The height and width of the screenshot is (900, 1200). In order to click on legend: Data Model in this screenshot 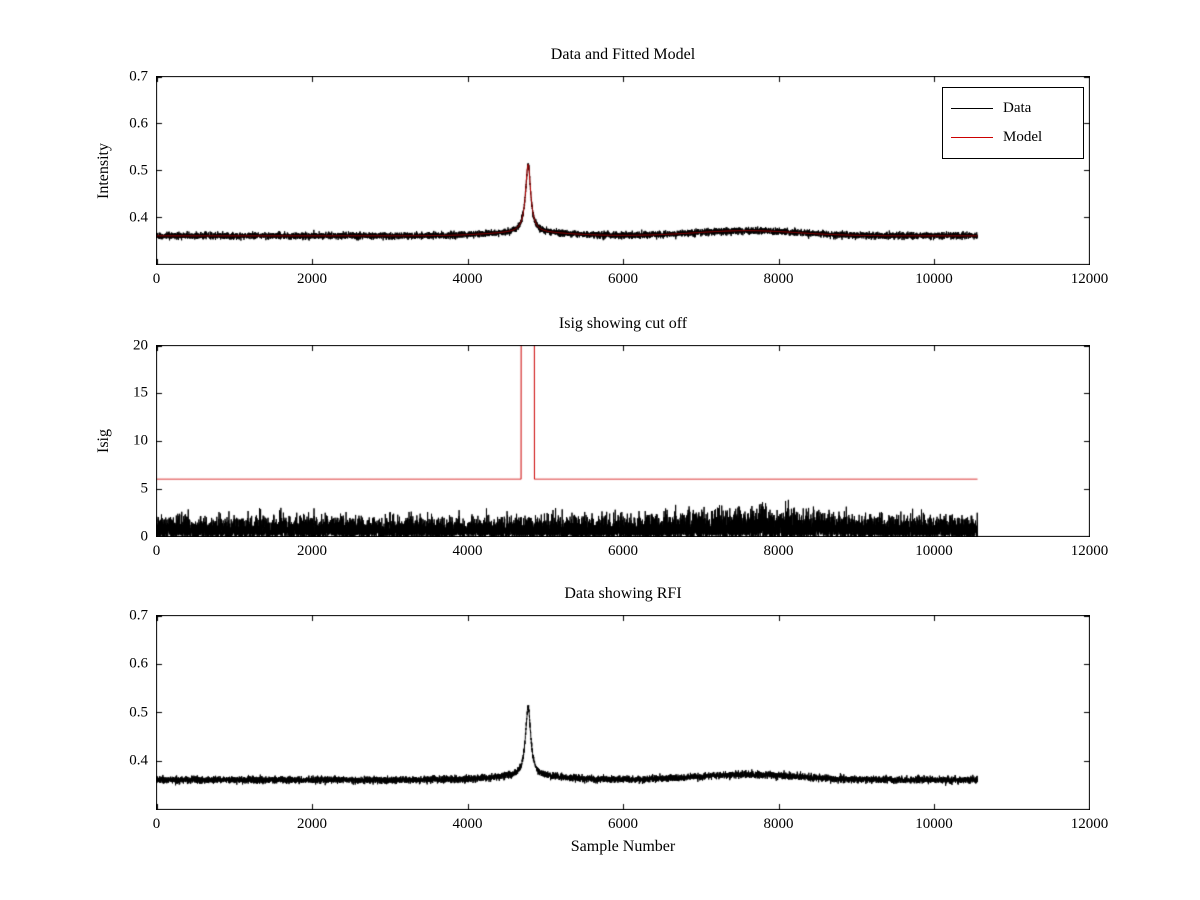, I will do `click(1013, 123)`.